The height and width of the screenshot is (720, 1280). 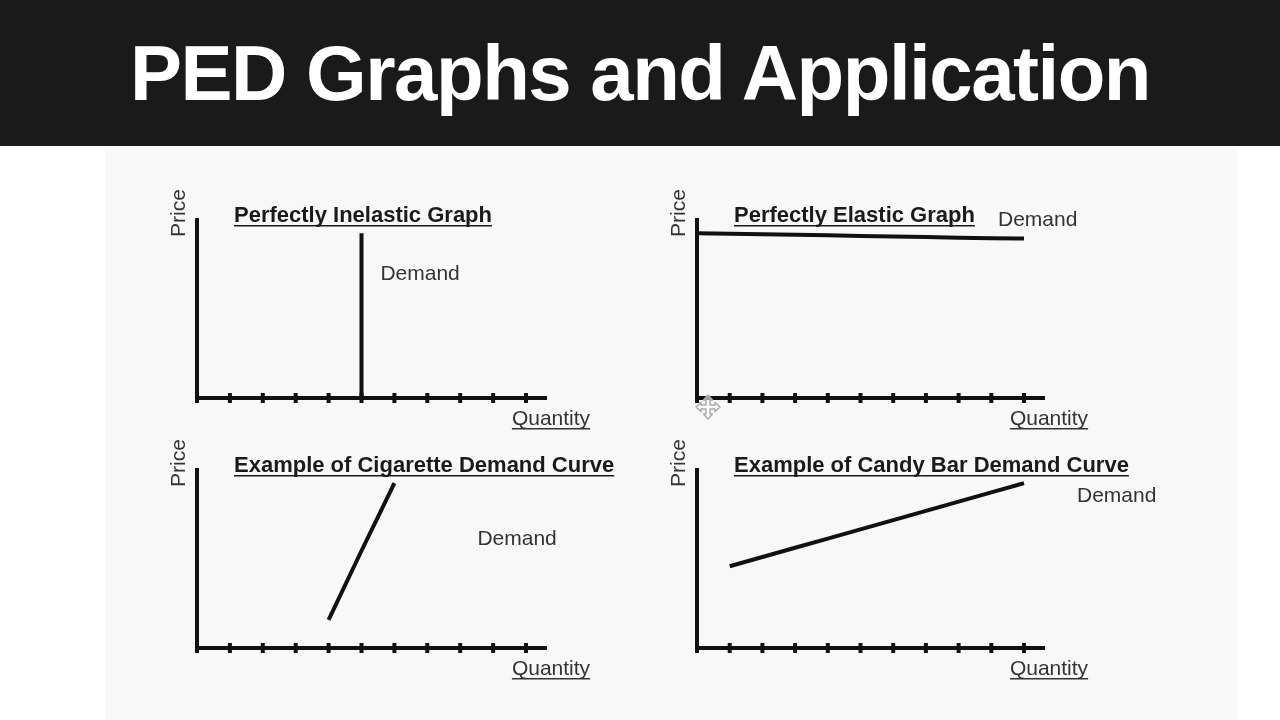 What do you see at coordinates (640, 73) in the screenshot?
I see `text: PED Graphs and Application` at bounding box center [640, 73].